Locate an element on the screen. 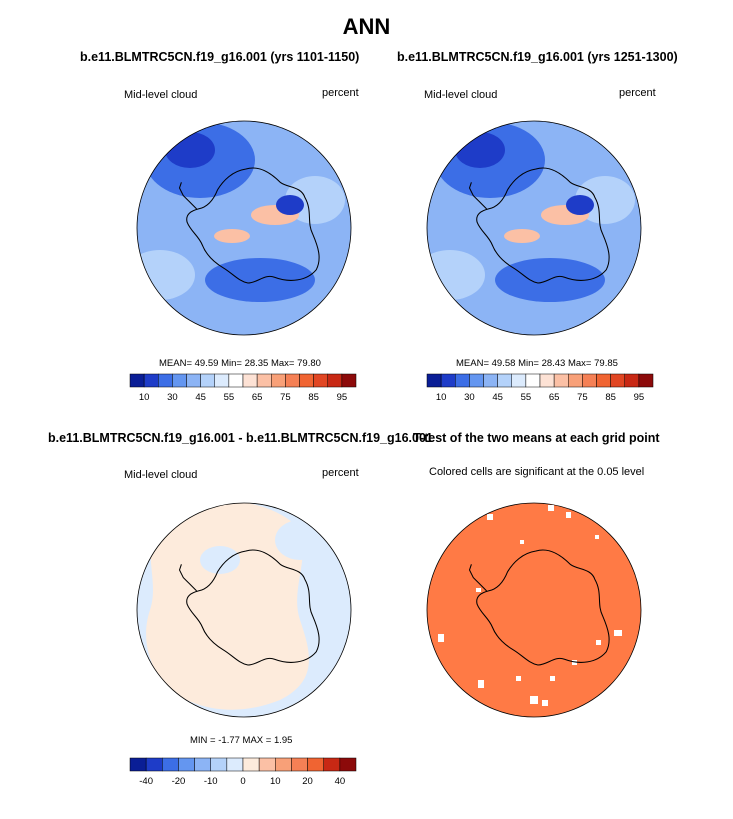  panel-4-map is located at coordinates (534, 610).